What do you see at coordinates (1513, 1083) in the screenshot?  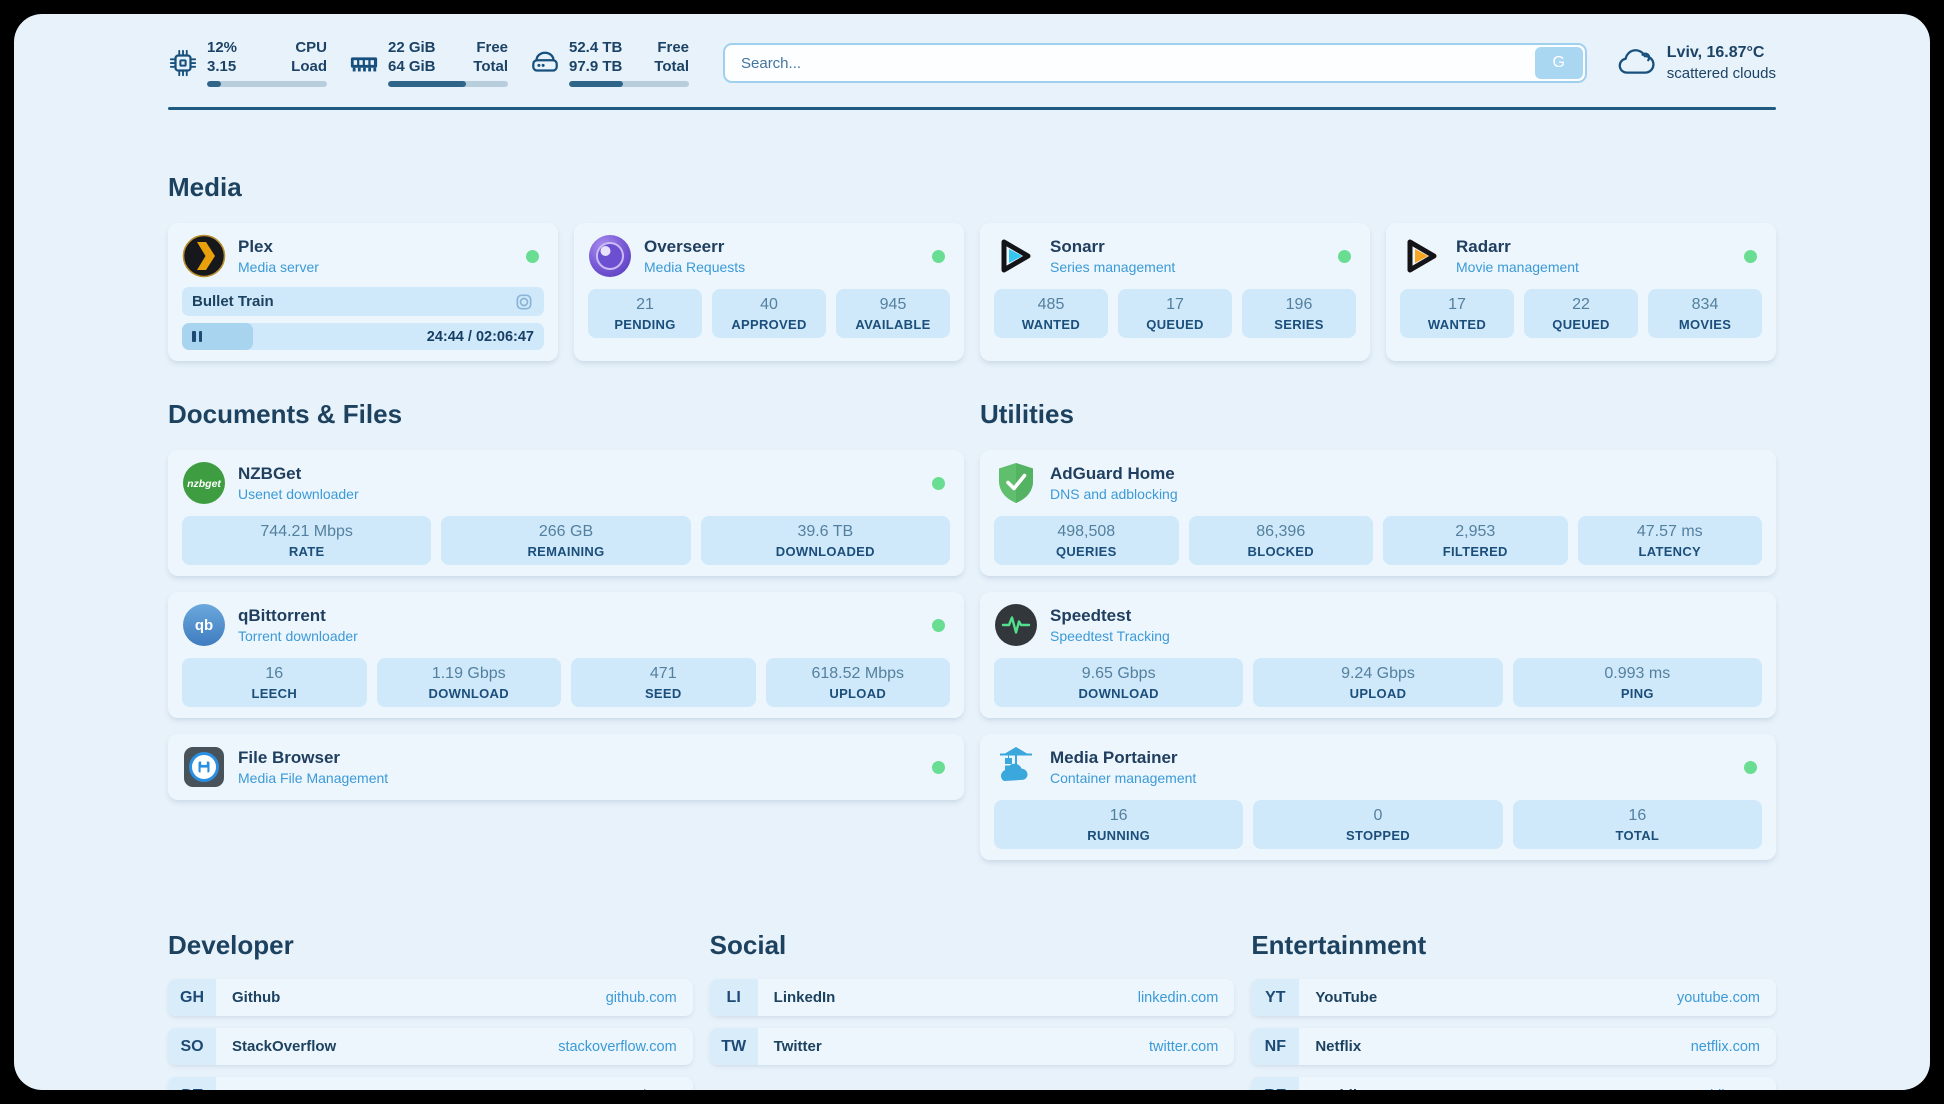 I see `bookmark-reddit: RE Reddit reddit.com` at bounding box center [1513, 1083].